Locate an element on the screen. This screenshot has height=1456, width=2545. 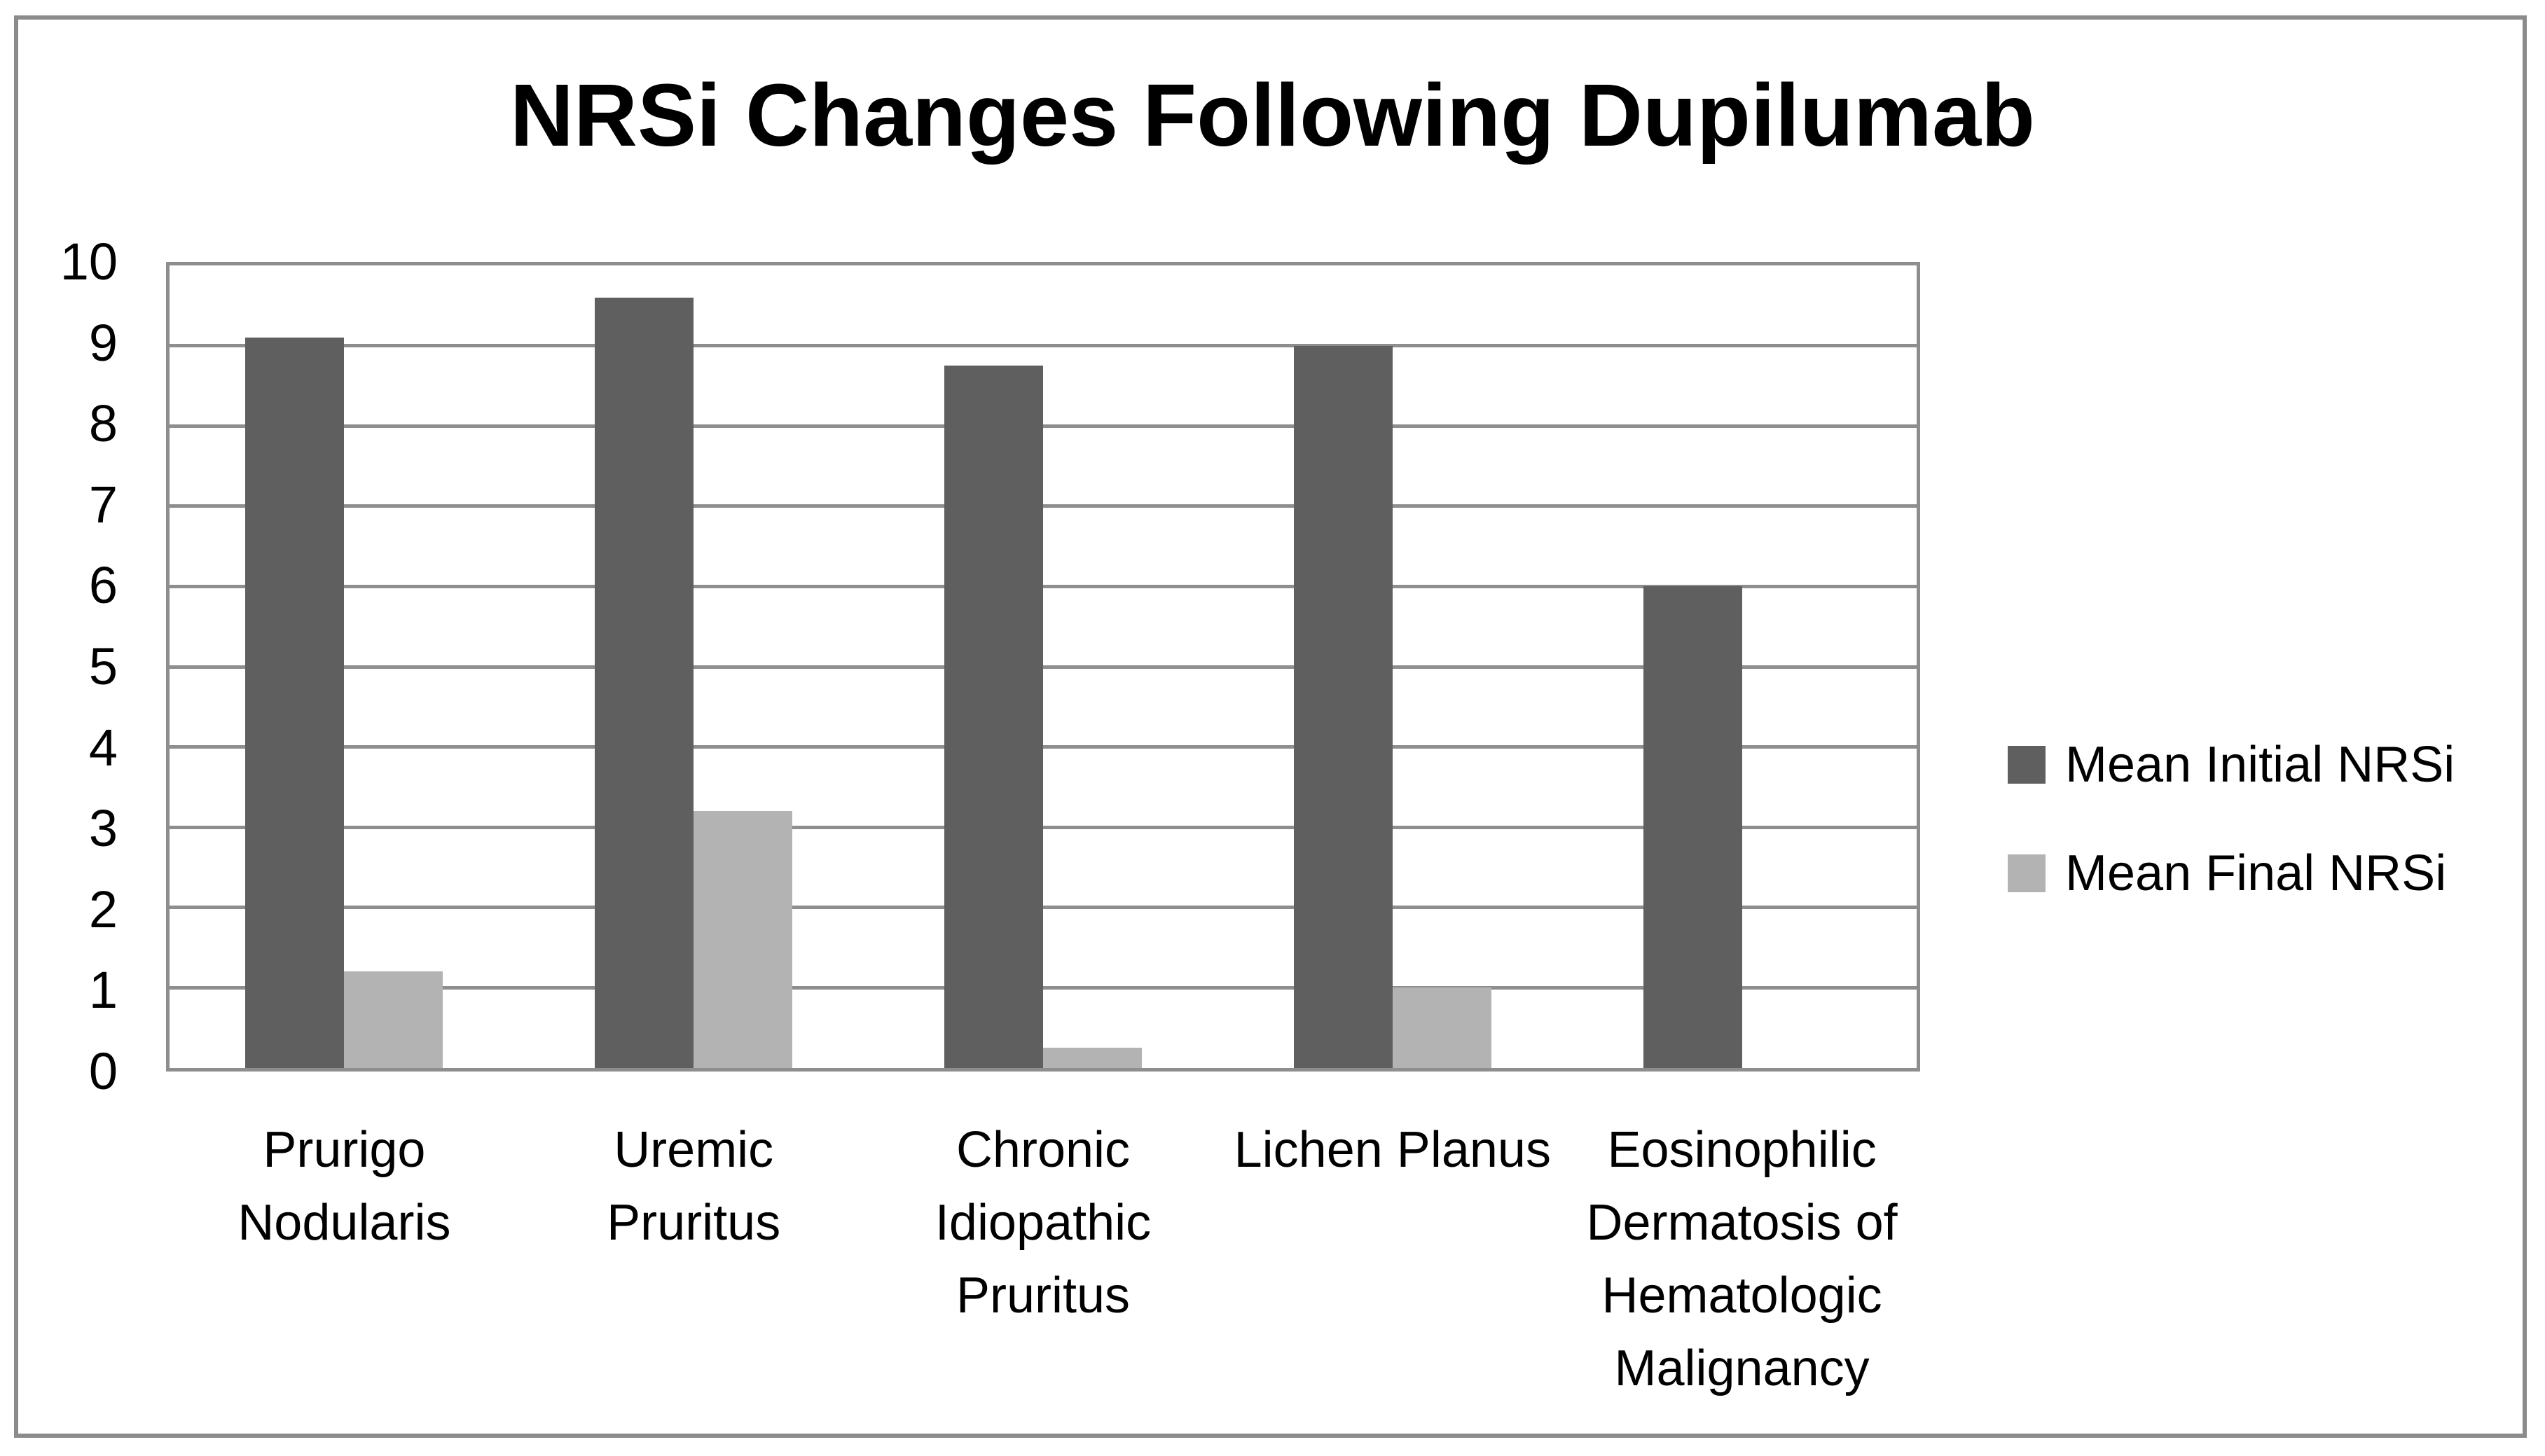
legend-item-mean-final-nrsi: Mean Final NRSi is located at coordinates (2227, 873).